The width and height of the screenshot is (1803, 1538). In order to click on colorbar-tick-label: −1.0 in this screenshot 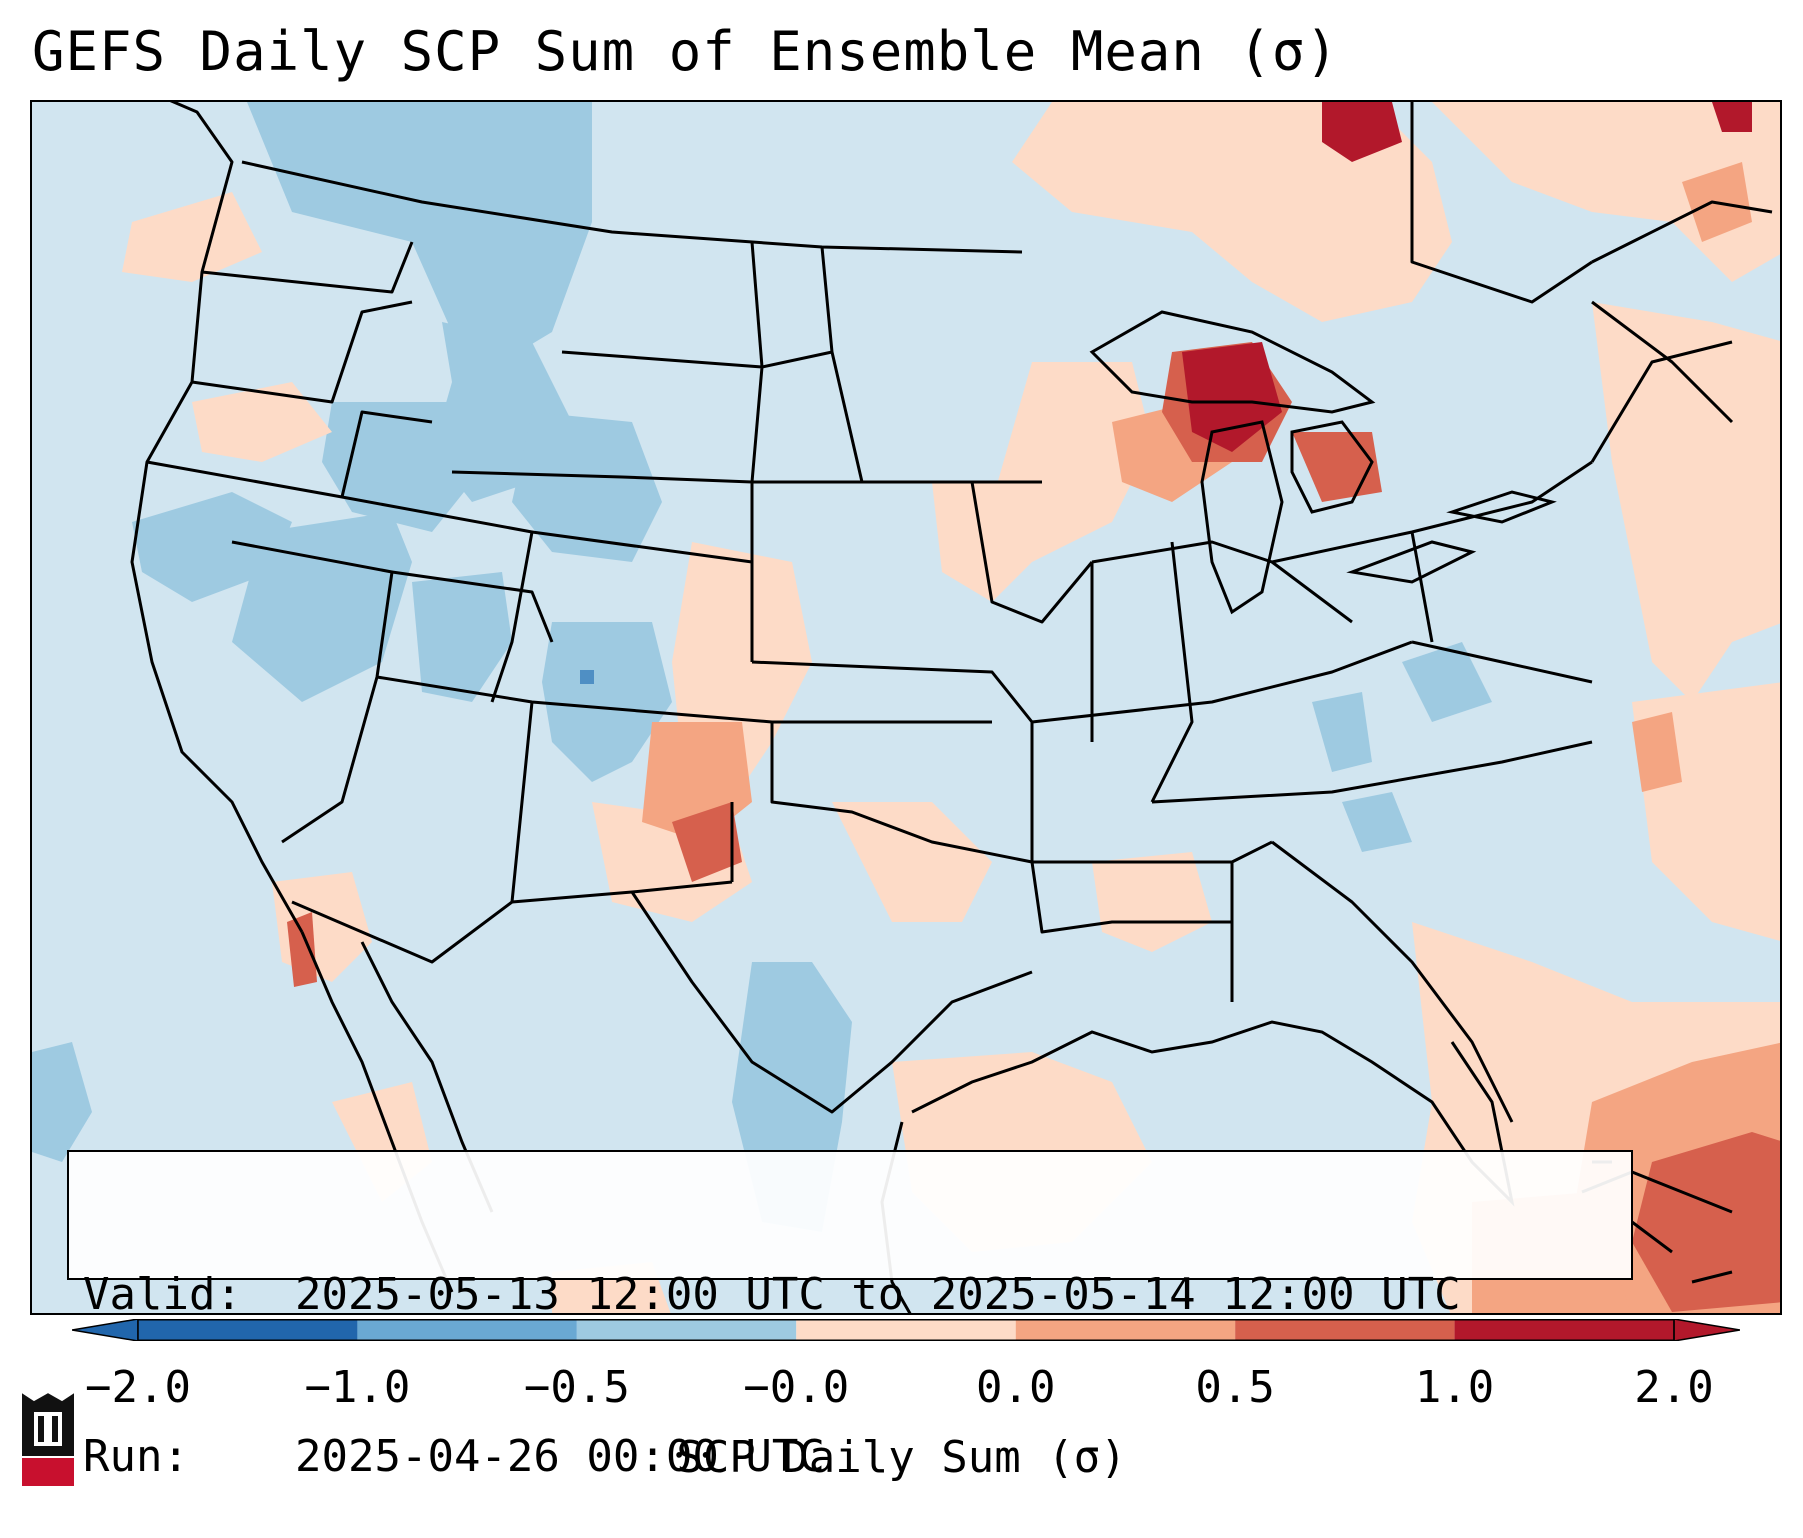, I will do `click(357, 1387)`.